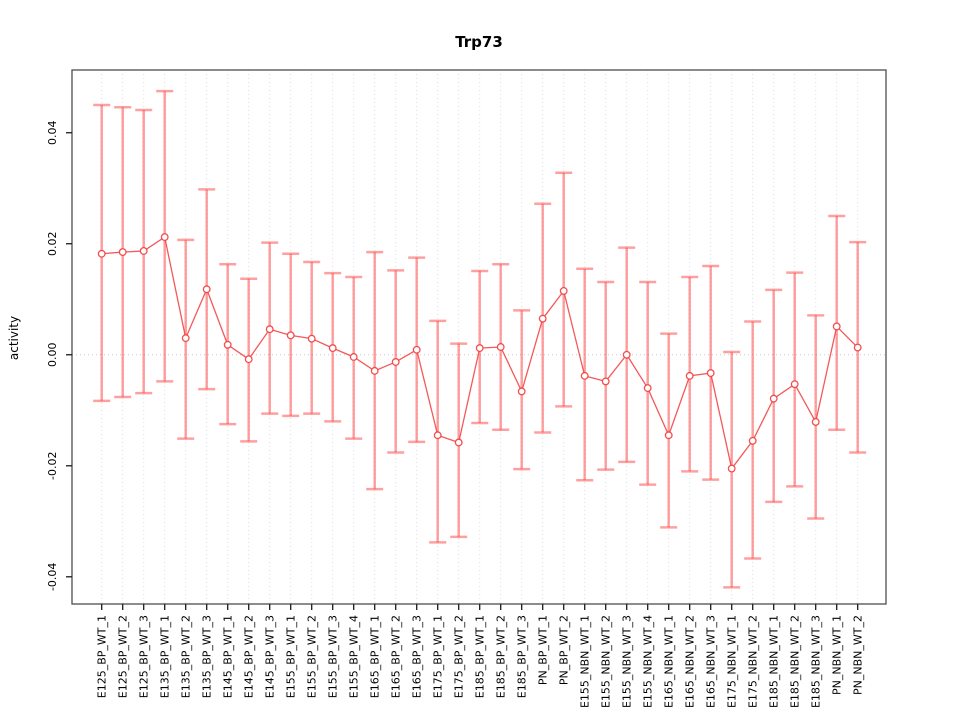  Describe the element at coordinates (816, 661) in the screenshot. I see `x-tick-label: E185_NBN_WT_3` at that location.